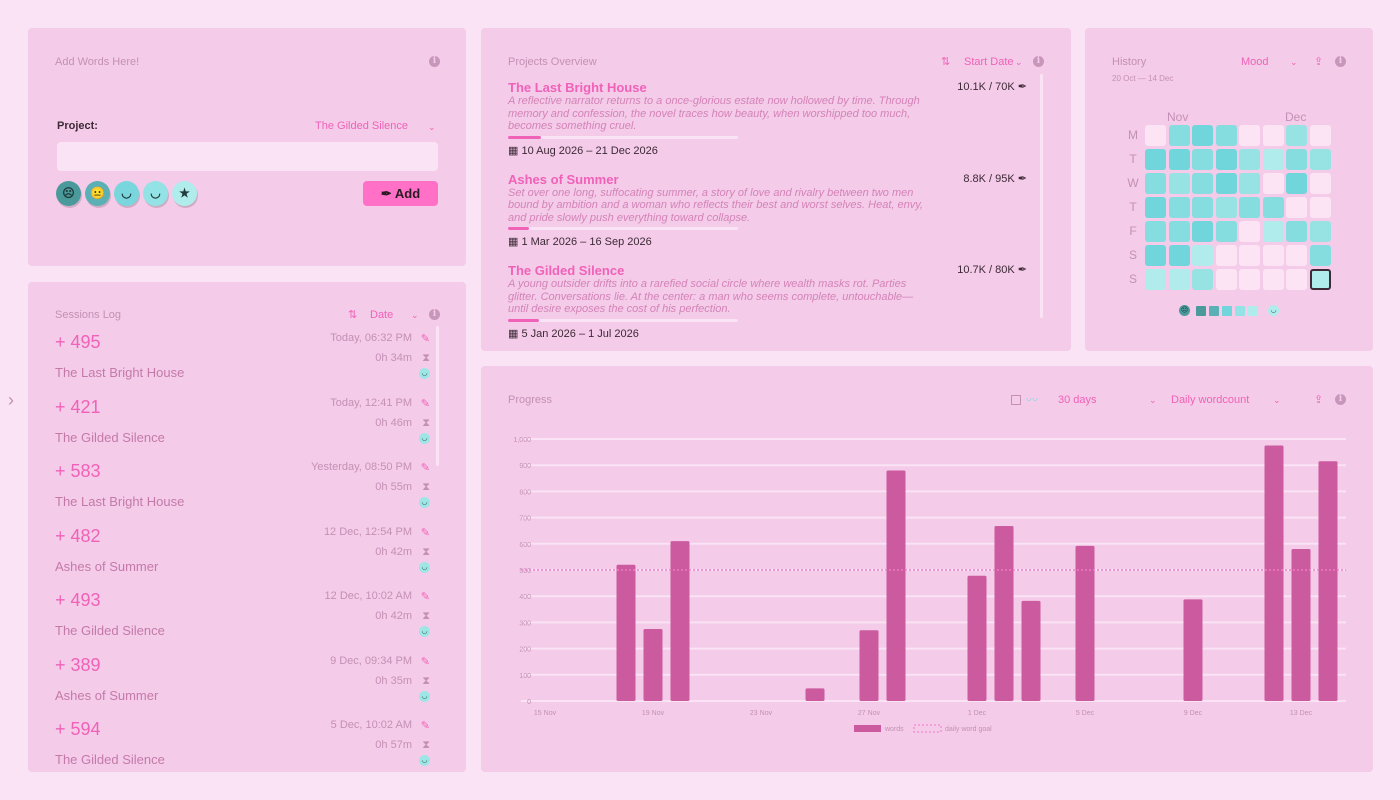 This screenshot has height=800, width=1400. What do you see at coordinates (1004, 613) in the screenshot?
I see `bar-2-dec` at bounding box center [1004, 613].